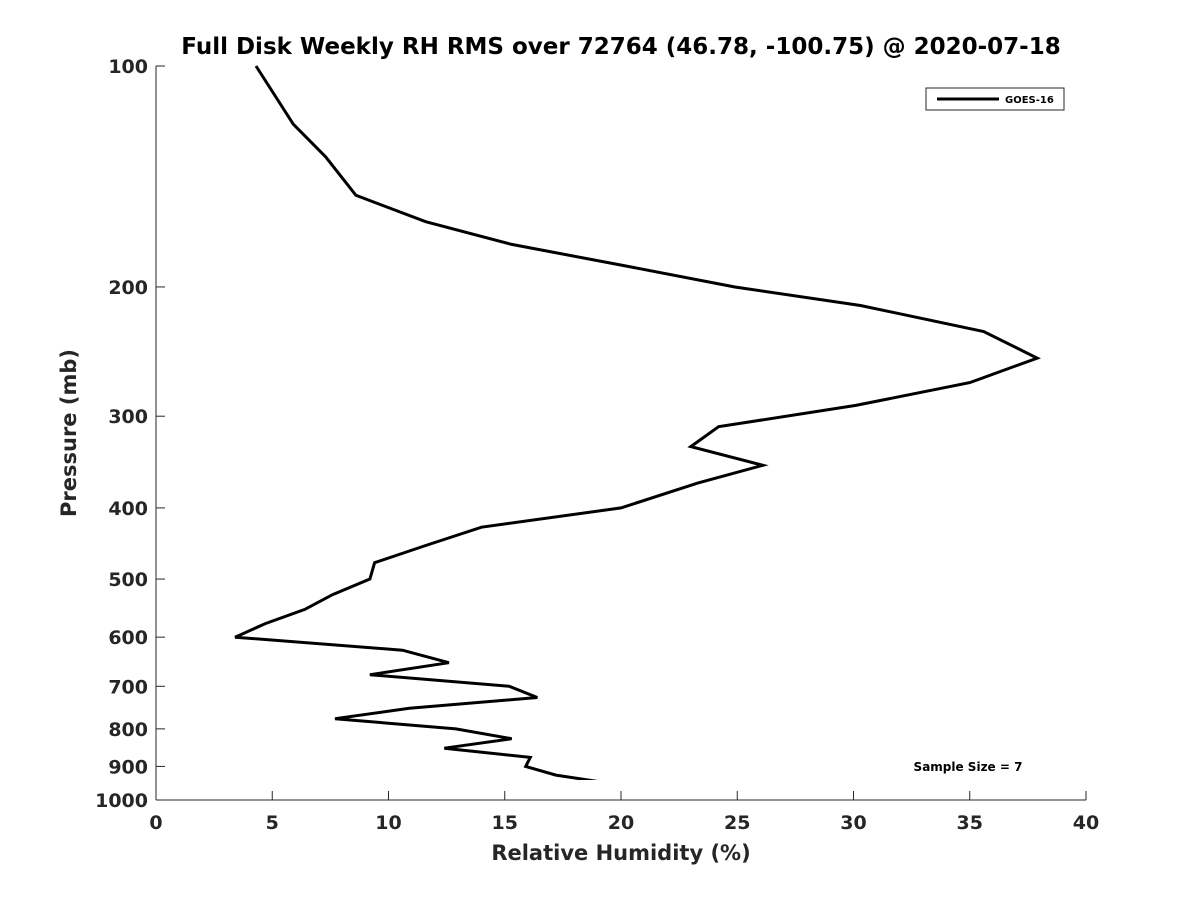  I want to click on y-tick-label: 500, so click(128, 580).